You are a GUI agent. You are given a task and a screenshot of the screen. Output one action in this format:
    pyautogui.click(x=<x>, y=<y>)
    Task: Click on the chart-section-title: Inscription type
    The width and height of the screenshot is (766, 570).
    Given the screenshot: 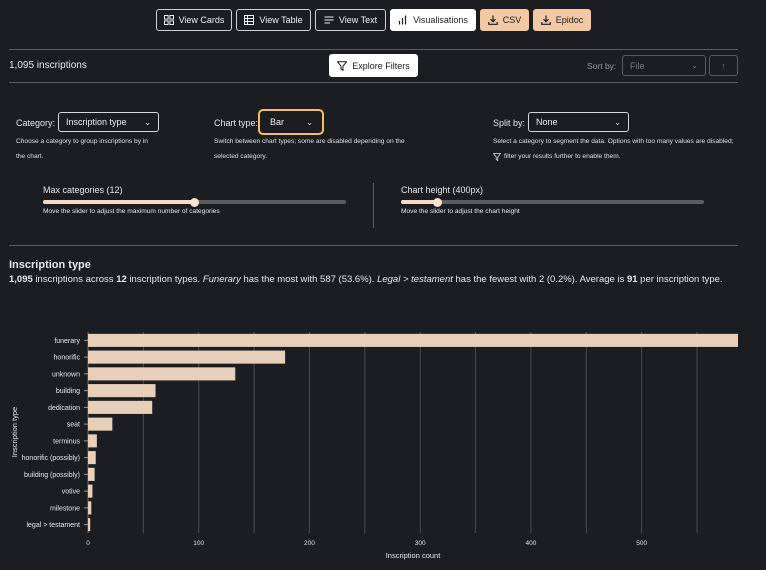 What is the action you would take?
    pyautogui.click(x=50, y=265)
    